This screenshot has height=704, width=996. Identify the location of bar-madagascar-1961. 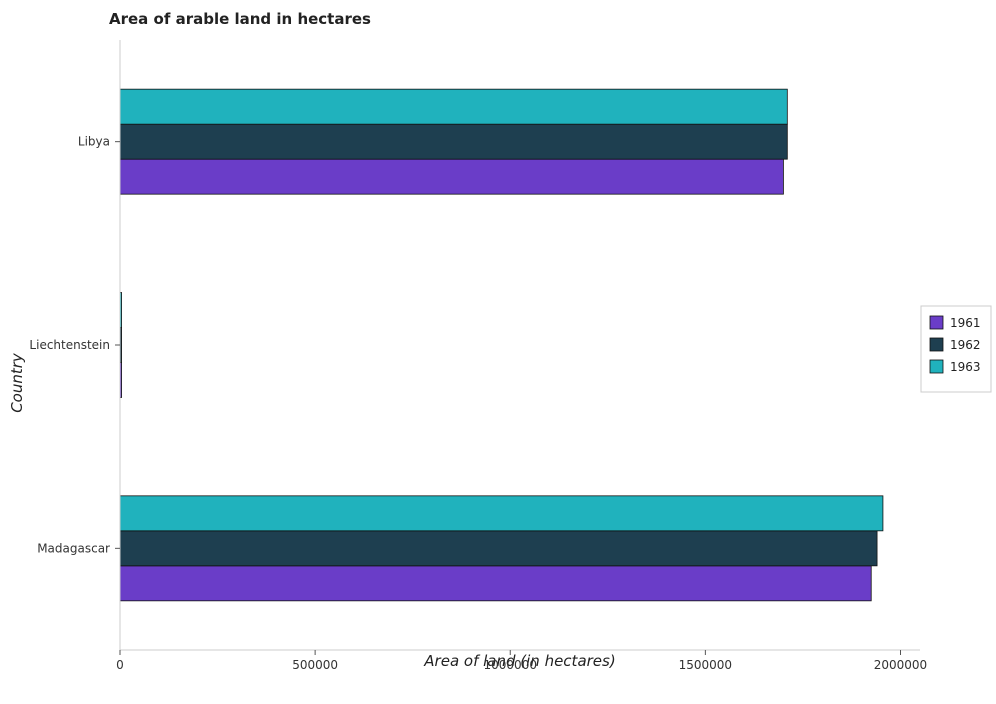
(495, 583).